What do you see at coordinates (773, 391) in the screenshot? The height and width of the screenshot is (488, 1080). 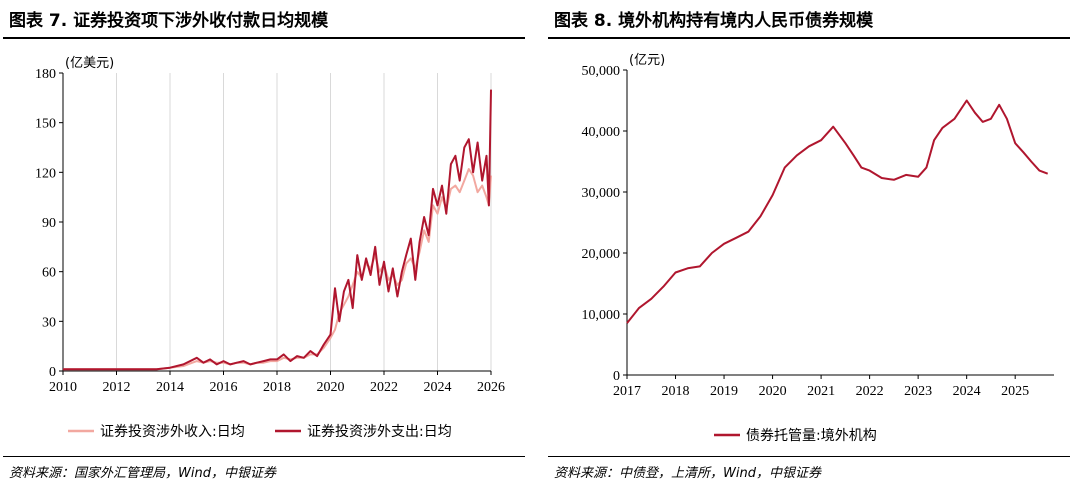 I see `right-x-tick-label: 2020` at bounding box center [773, 391].